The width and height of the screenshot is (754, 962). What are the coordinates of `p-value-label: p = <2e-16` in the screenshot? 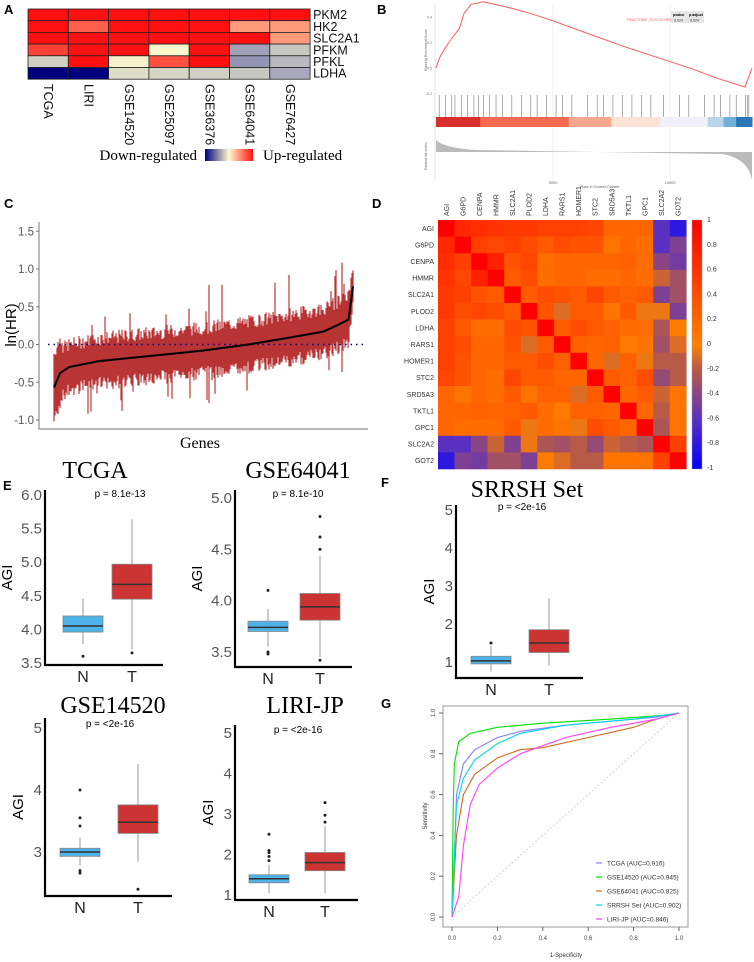 It's located at (522, 507).